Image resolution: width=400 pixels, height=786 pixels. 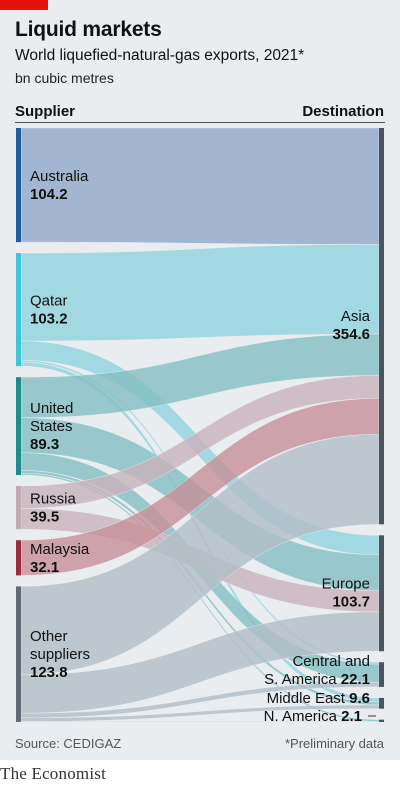 I want to click on source-value-other: 123.8, so click(x=49, y=672).